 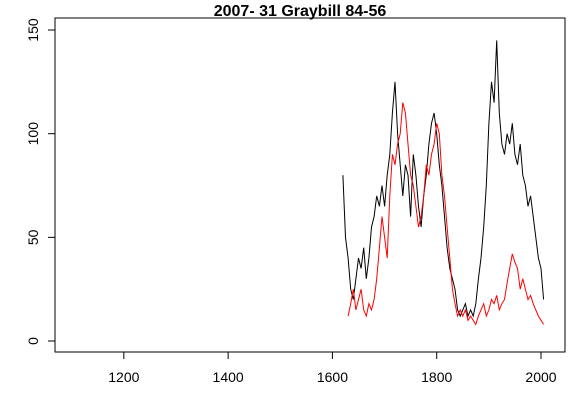 I want to click on y-tick-label: 0, so click(x=33, y=341).